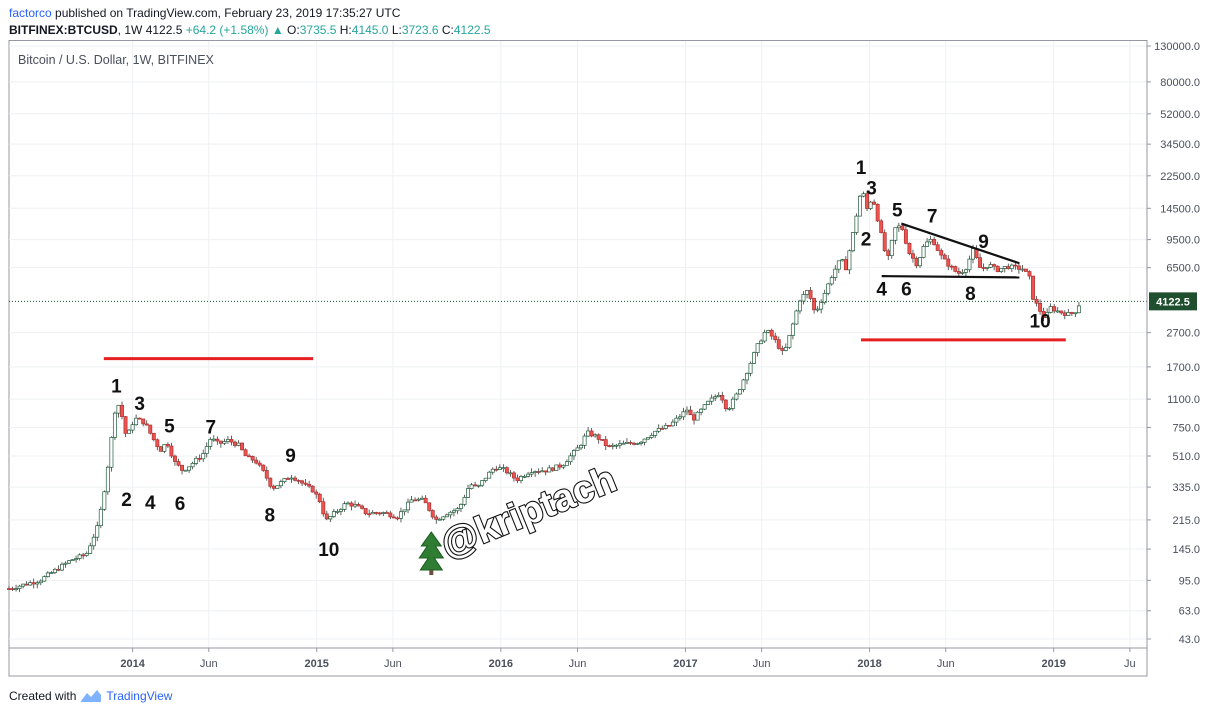  Describe the element at coordinates (472, 30) in the screenshot. I see `close-value: 4122.5` at that location.